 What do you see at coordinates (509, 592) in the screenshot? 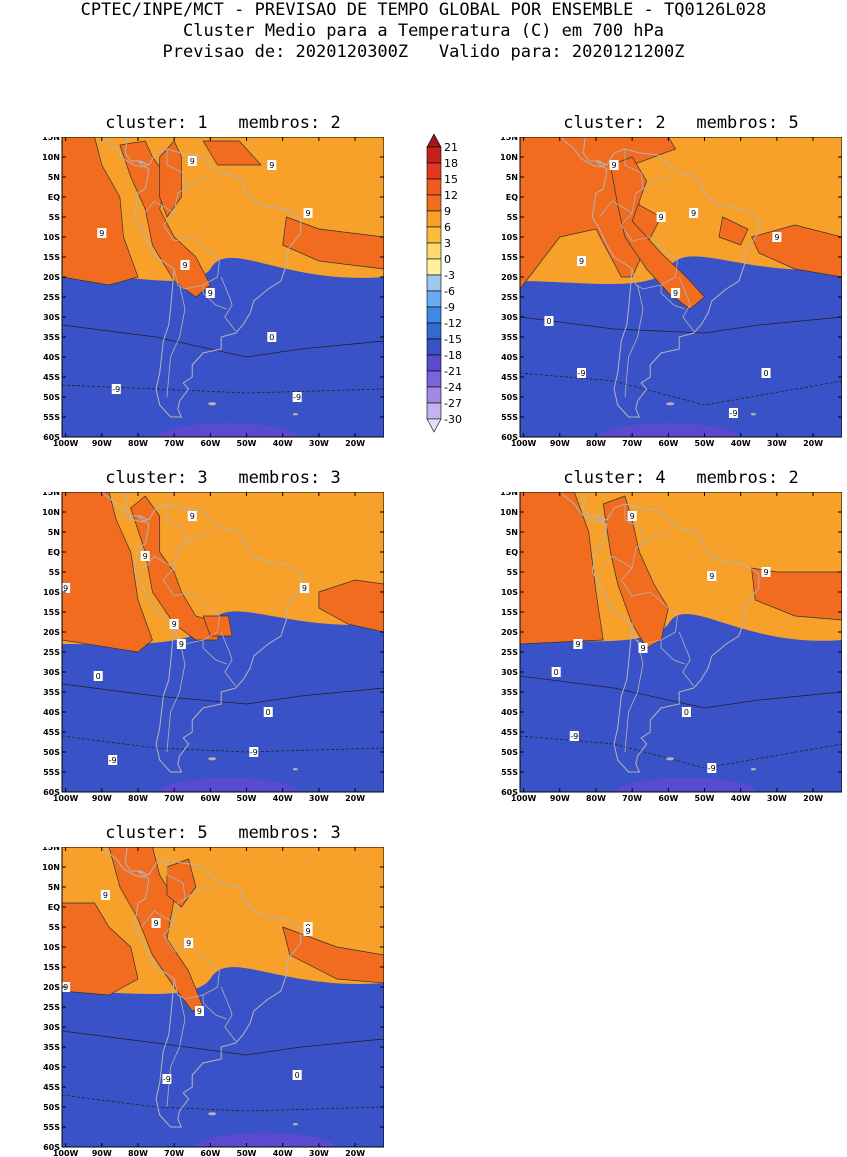
I see `lat-tick-label: 10S` at bounding box center [509, 592].